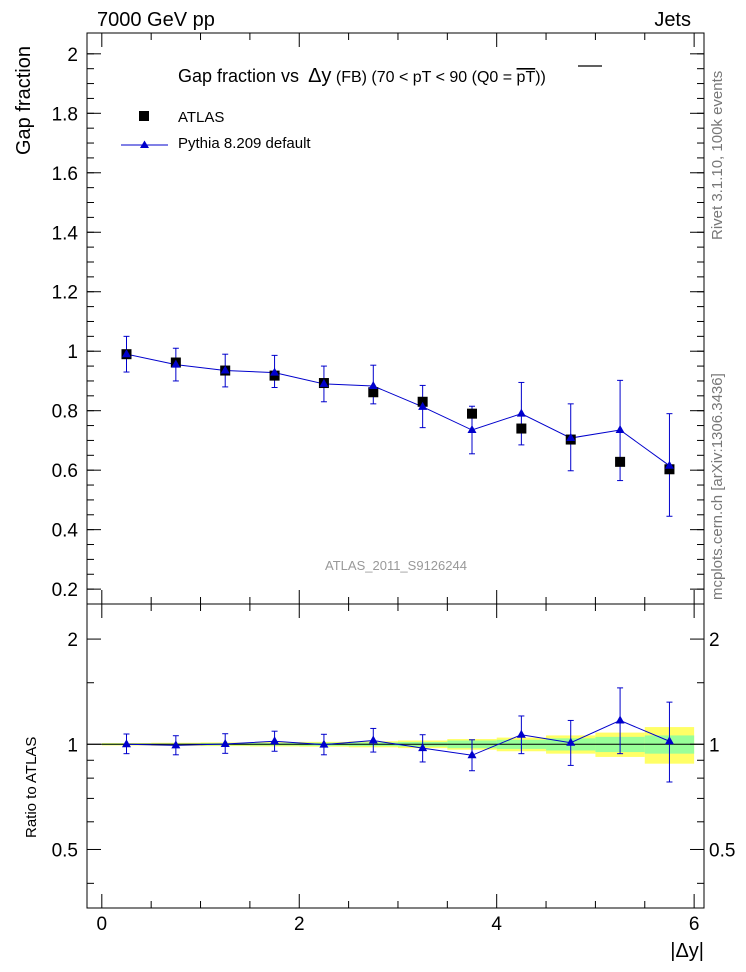 The width and height of the screenshot is (746, 972). I want to click on source-label: mcplots.cern.ch [arXiv:1306.3436], so click(717, 486).